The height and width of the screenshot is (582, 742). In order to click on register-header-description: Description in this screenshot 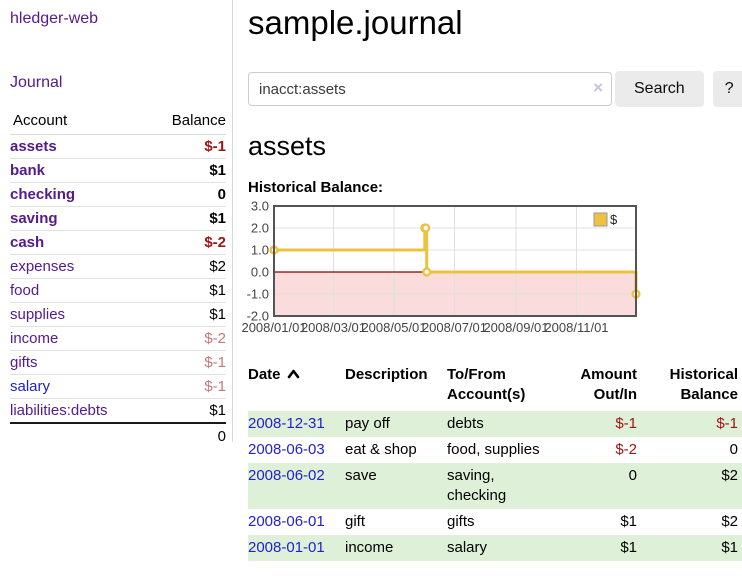, I will do `click(386, 374)`.